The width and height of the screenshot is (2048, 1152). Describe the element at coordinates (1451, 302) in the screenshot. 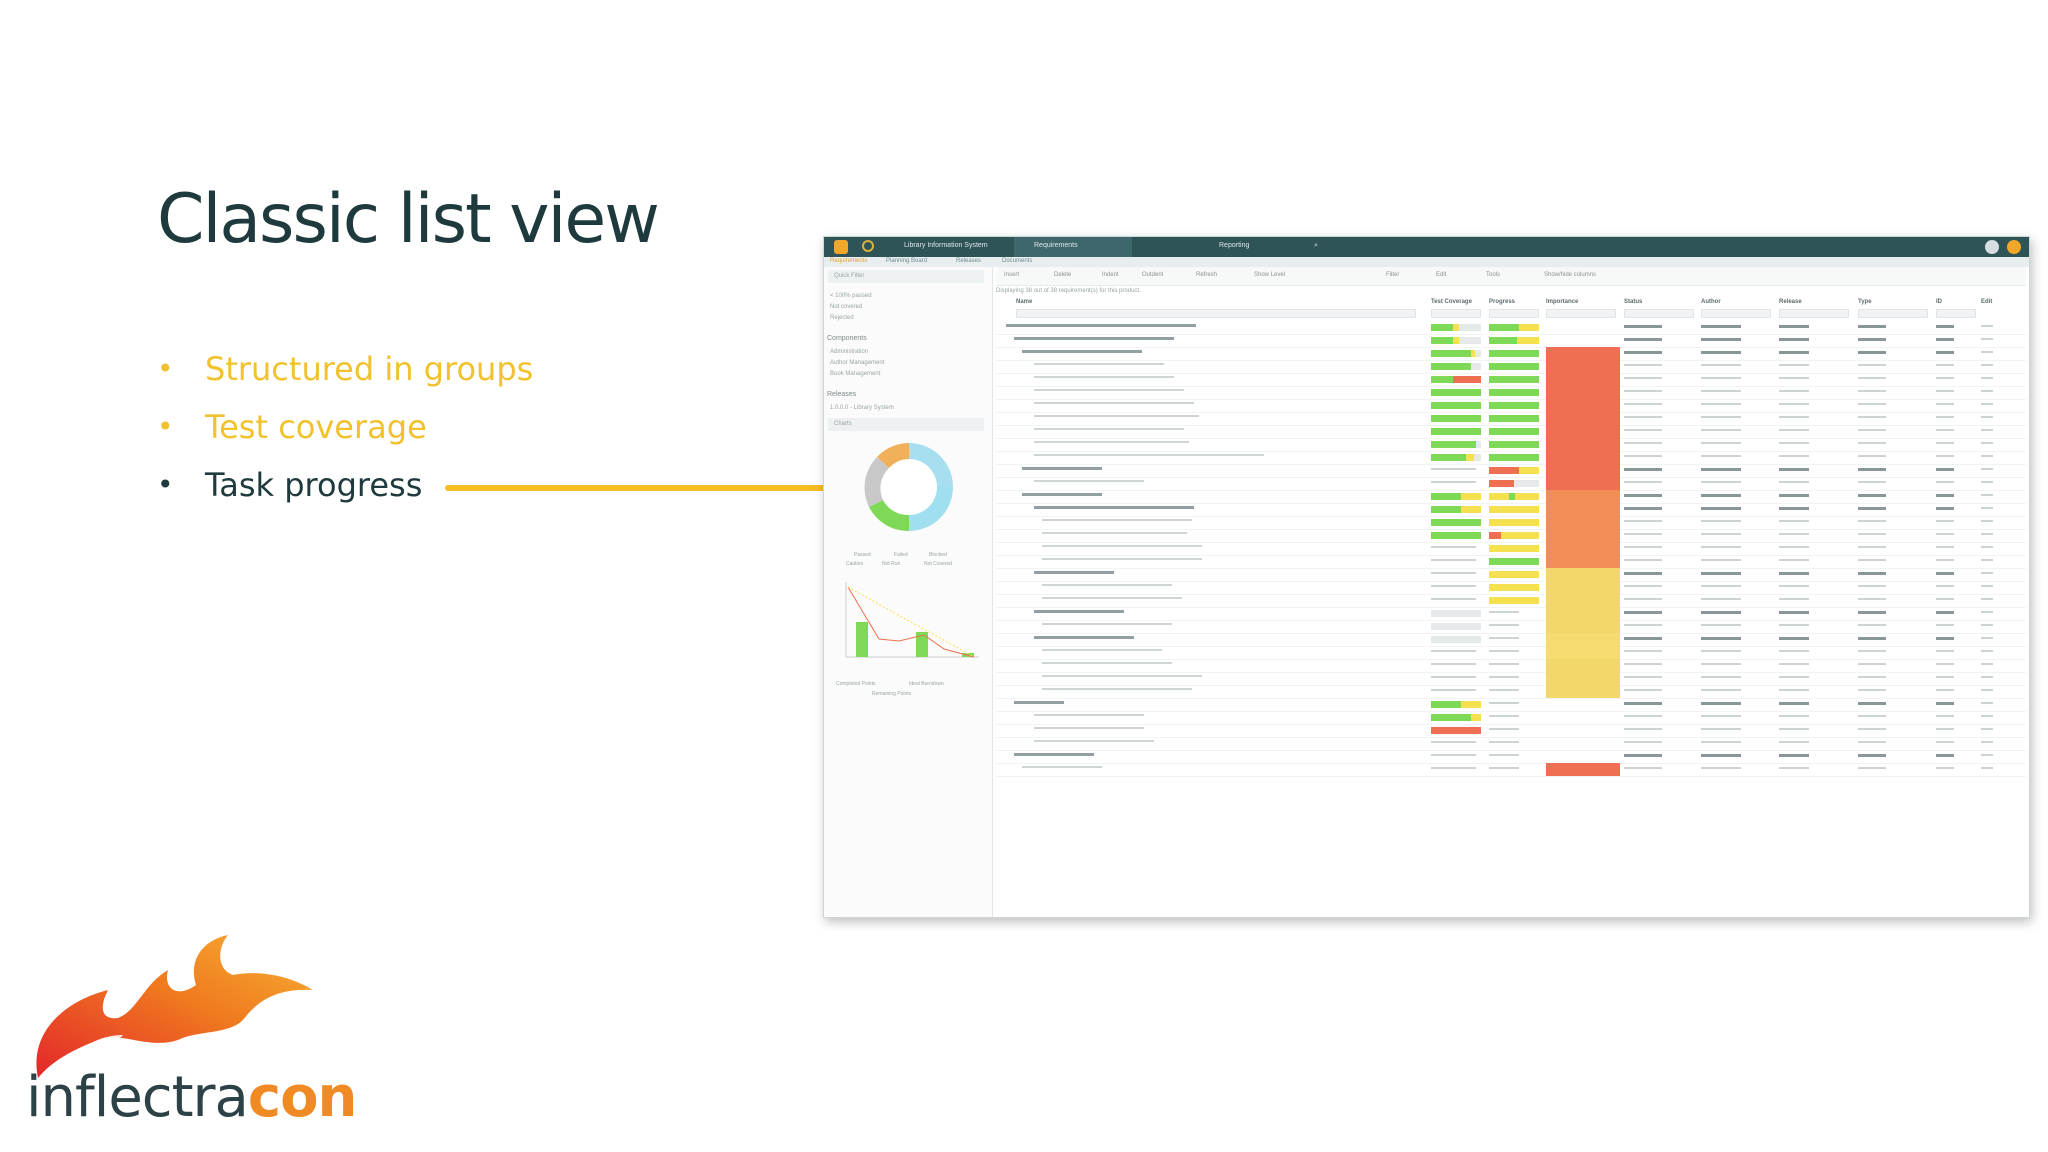

I see `column-header-test-coverage: Test Coverage` at that location.